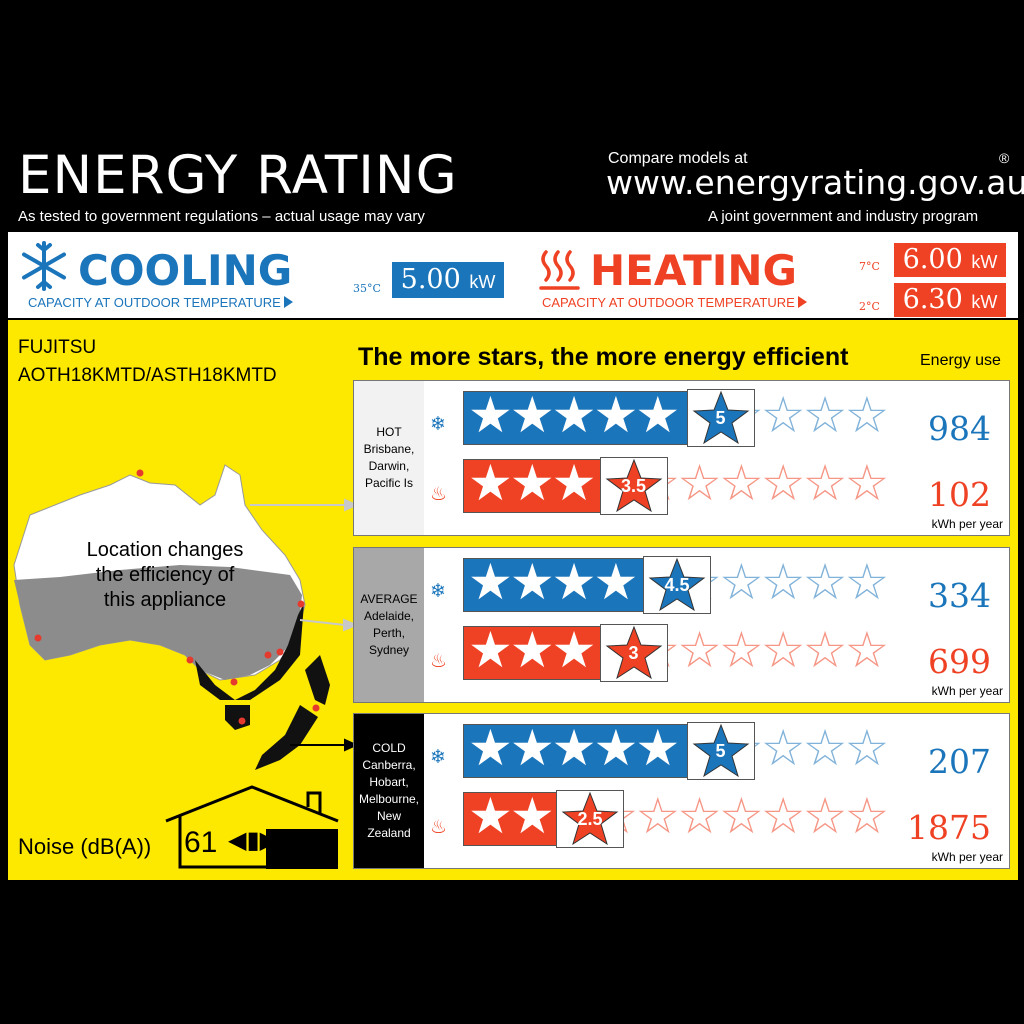 This screenshot has width=1024, height=1024. Describe the element at coordinates (960, 360) in the screenshot. I see `energy-use-header: Energy use` at that location.